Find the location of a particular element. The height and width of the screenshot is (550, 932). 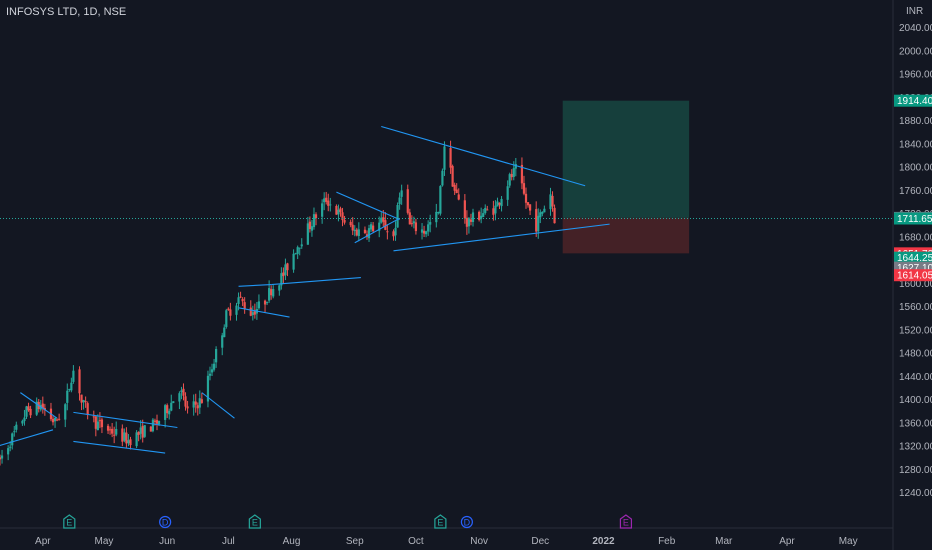

x-tick-label: Mar is located at coordinates (724, 541).